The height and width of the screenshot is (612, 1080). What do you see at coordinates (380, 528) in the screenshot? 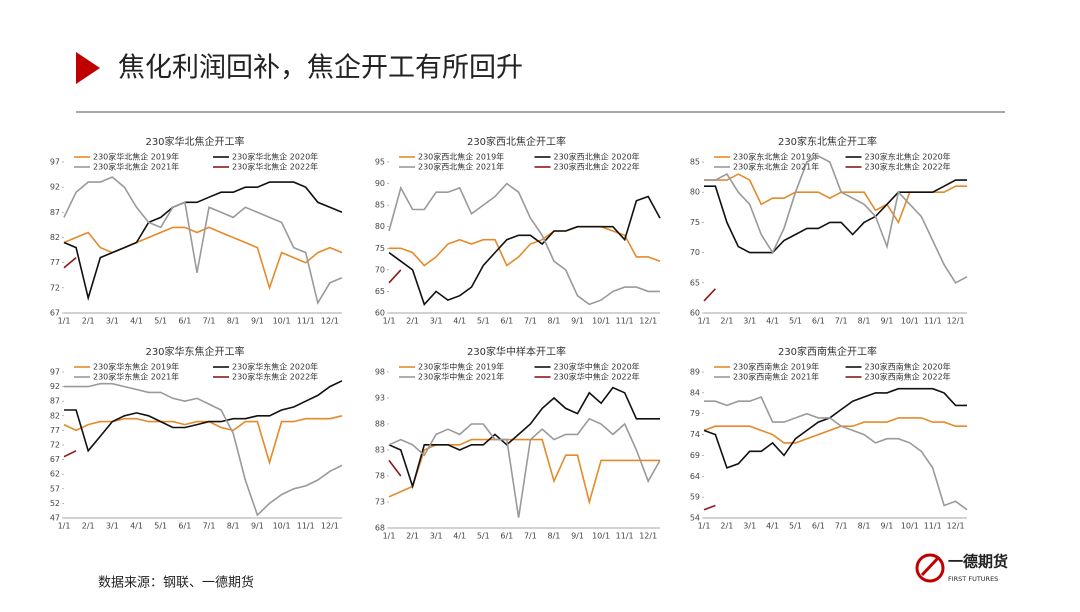
I see `y-tick-label: 68` at bounding box center [380, 528].